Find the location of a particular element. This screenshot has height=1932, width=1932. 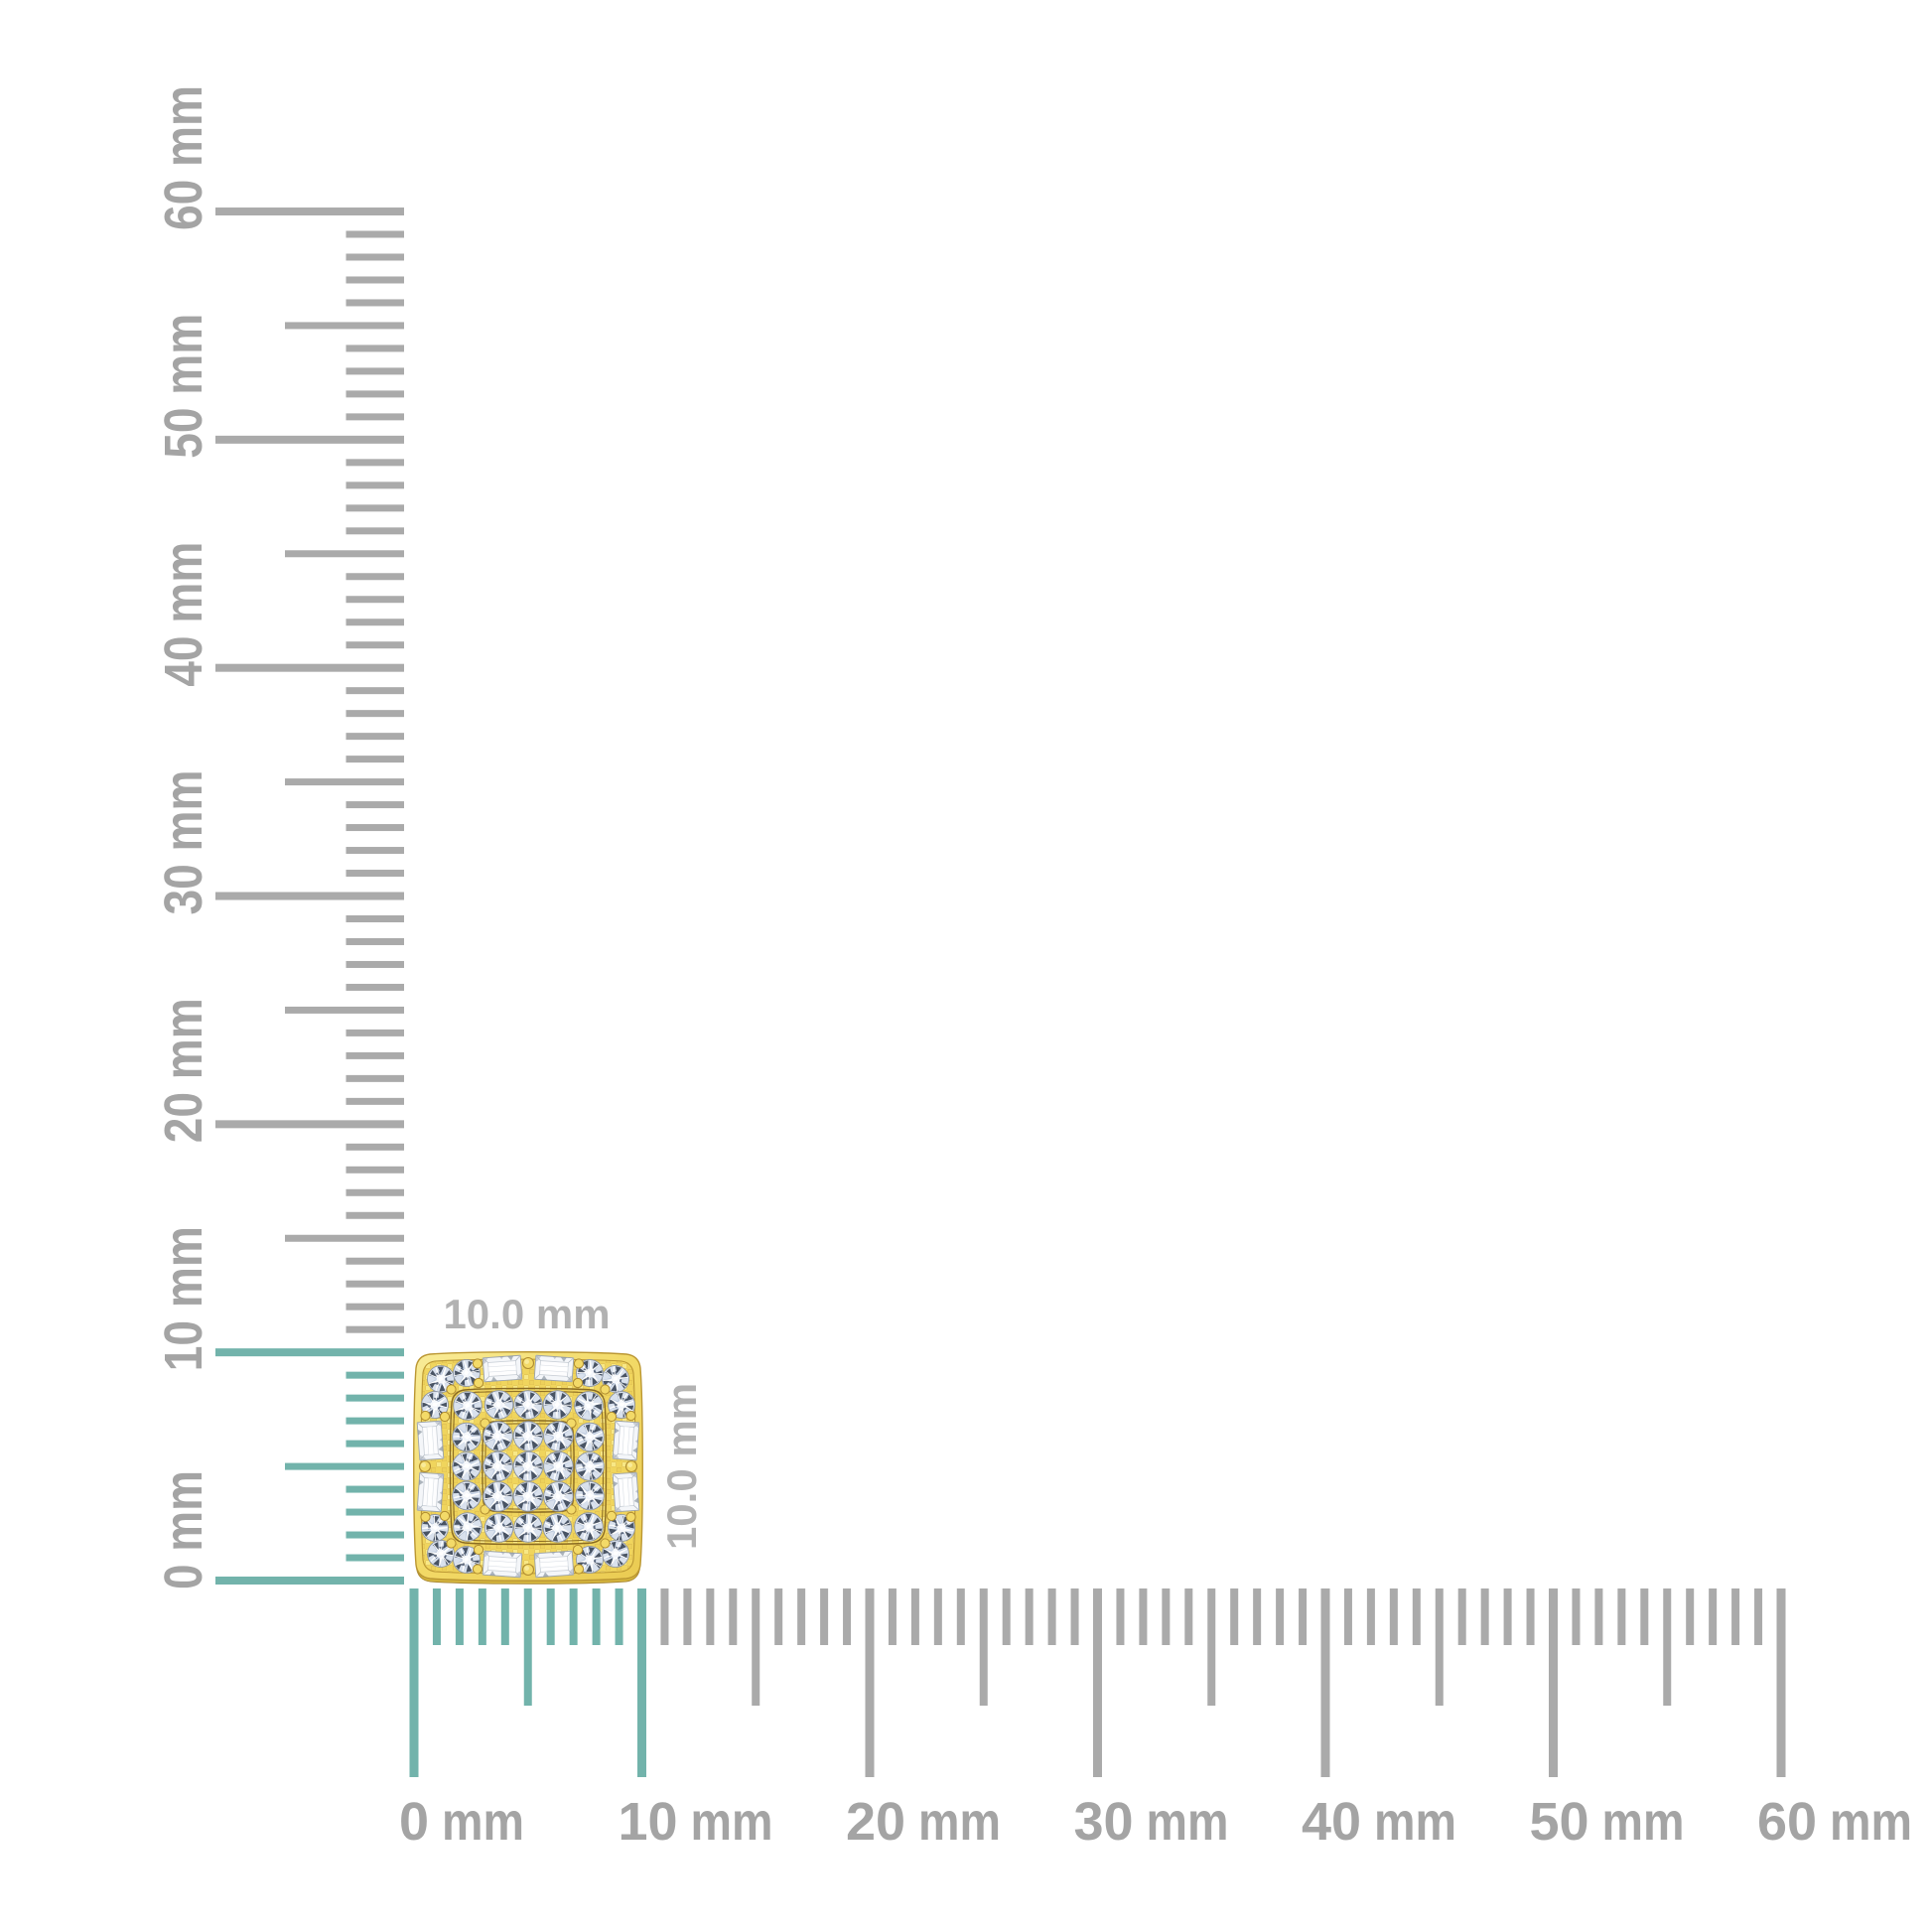

svg-text: 50 is located at coordinates (1558, 1822).